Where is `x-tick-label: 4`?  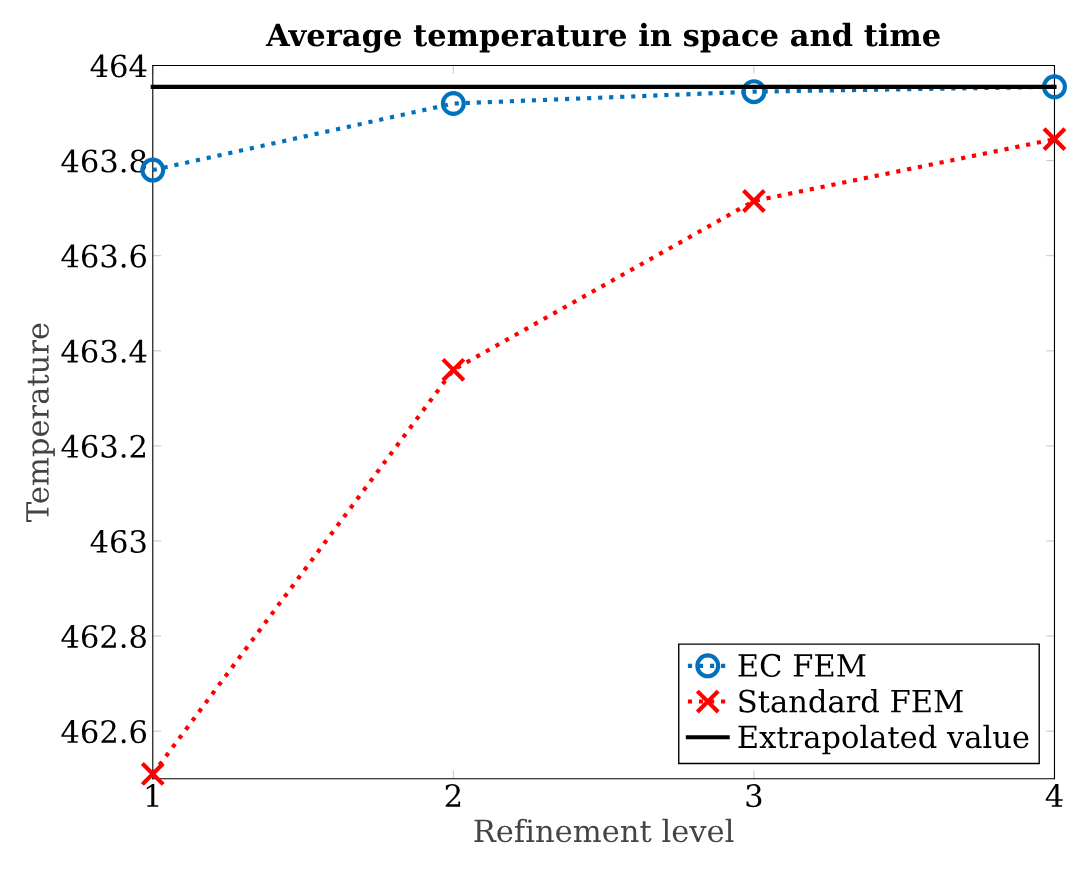
x-tick-label: 4 is located at coordinates (1054, 795).